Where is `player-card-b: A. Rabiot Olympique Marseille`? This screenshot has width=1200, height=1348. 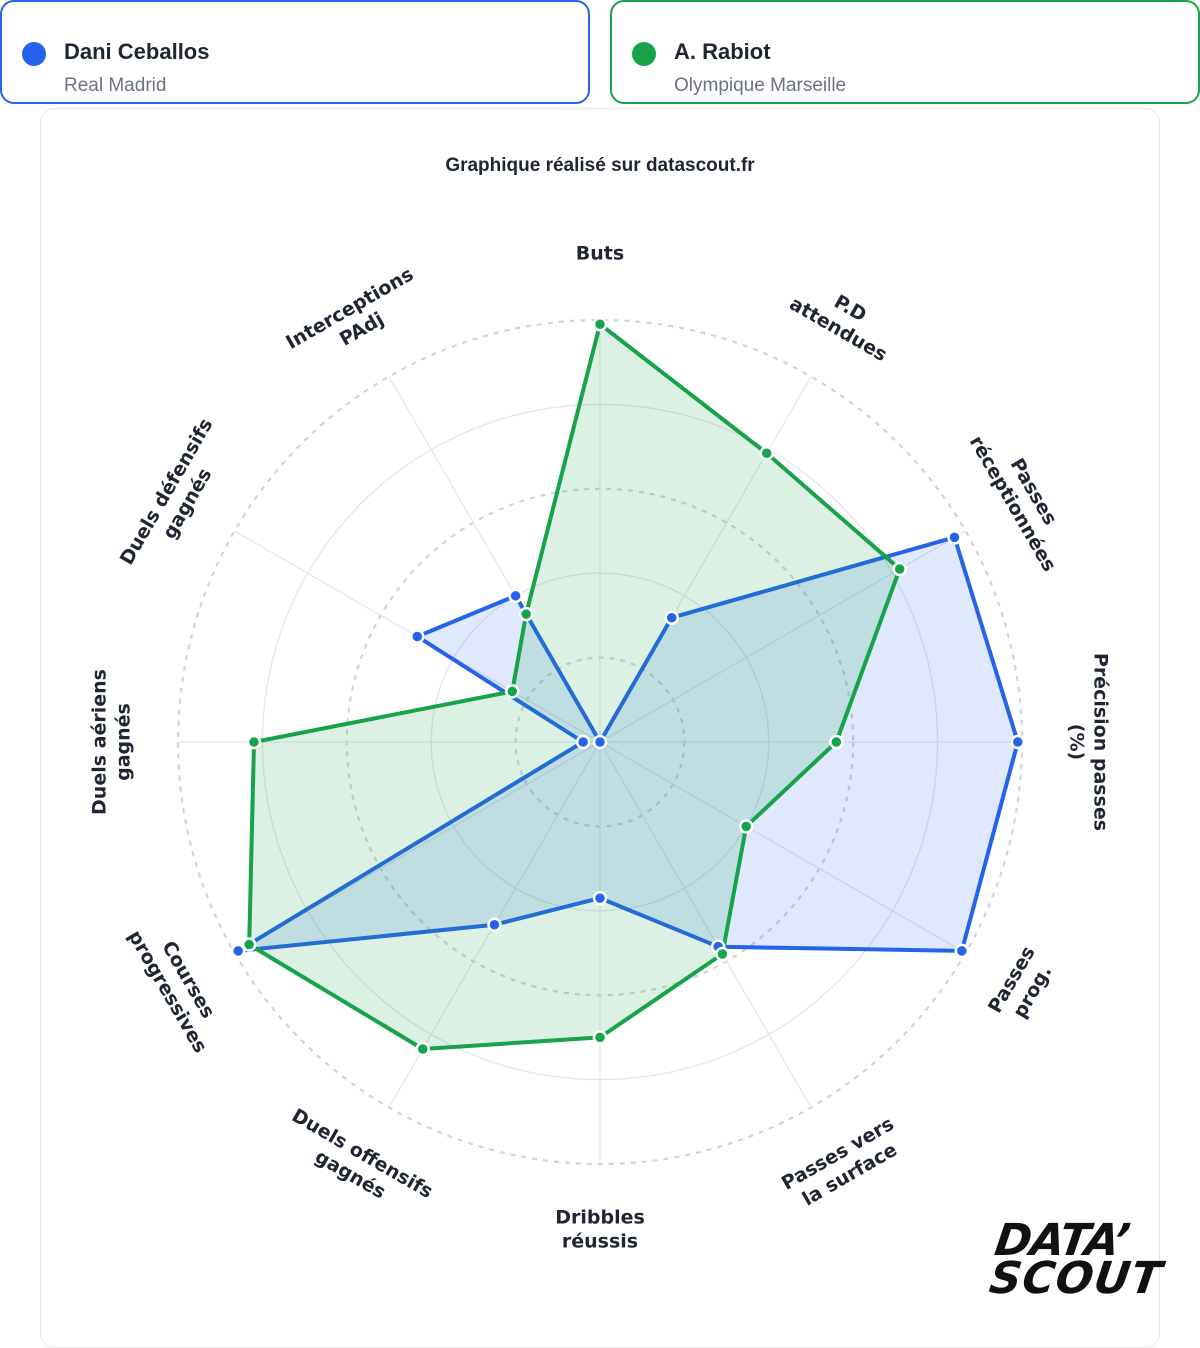 player-card-b: A. Rabiot Olympique Marseille is located at coordinates (905, 52).